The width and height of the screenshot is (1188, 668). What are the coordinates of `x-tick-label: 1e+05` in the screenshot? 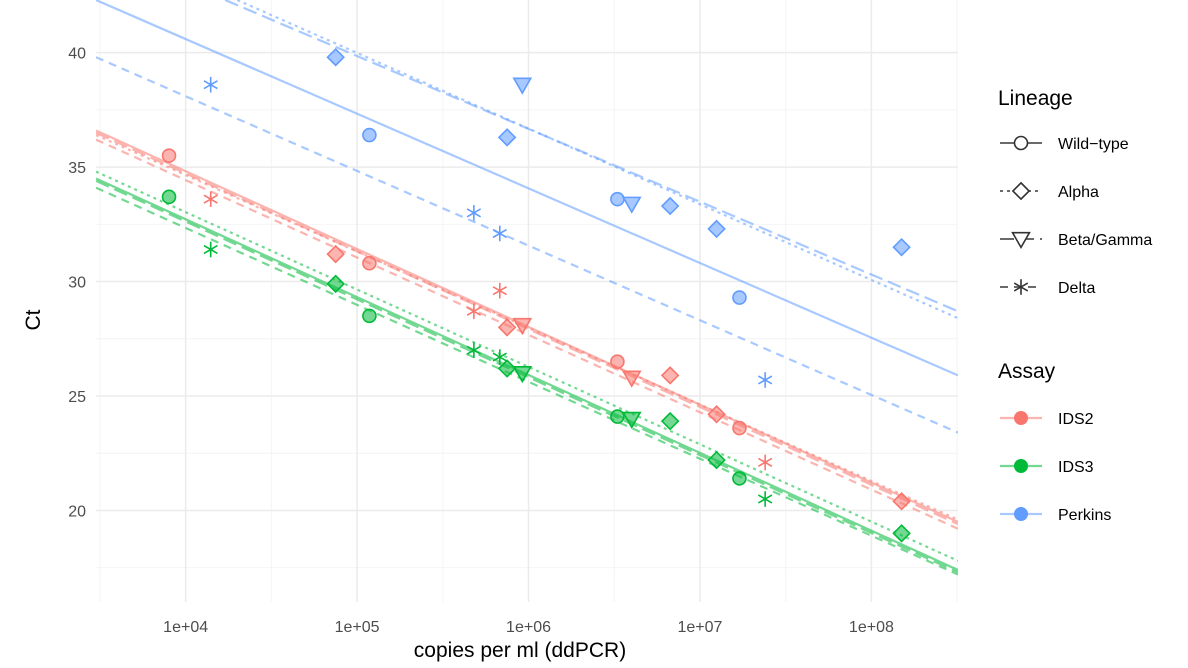 It's located at (357, 627).